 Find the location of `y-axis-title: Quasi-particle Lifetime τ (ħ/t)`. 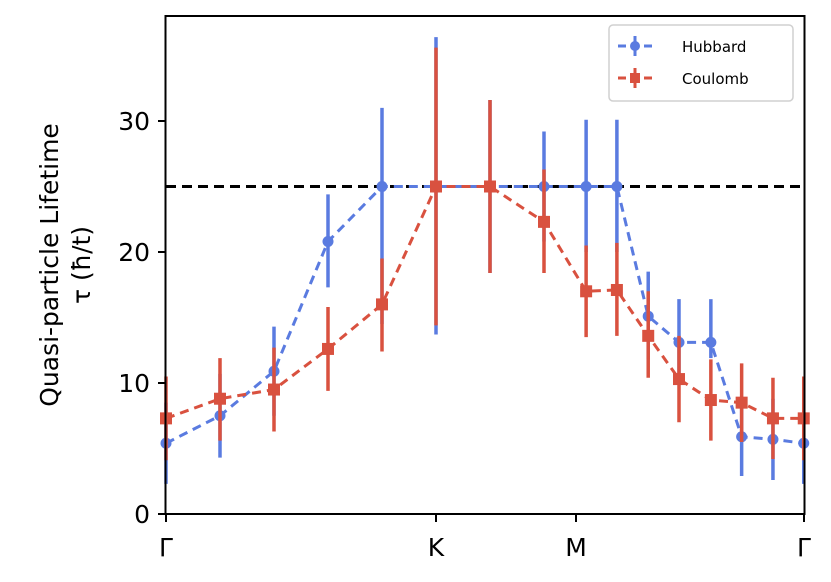

y-axis-title: Quasi-particle Lifetime τ (ħ/t) is located at coordinates (65, 265).